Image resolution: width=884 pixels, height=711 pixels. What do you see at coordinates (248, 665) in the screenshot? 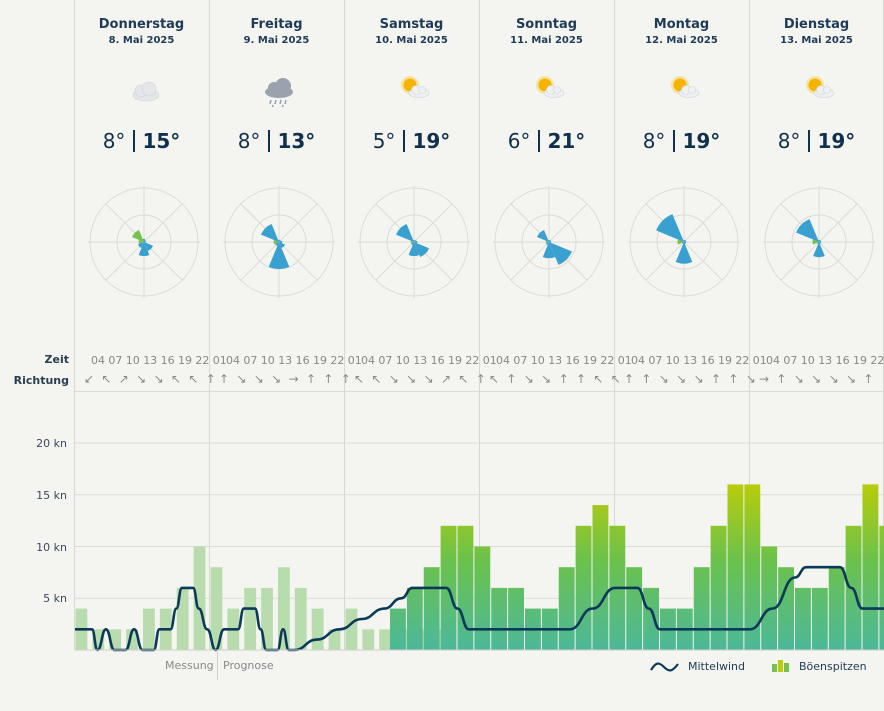
I see `forecast-label: Prognose` at bounding box center [248, 665].